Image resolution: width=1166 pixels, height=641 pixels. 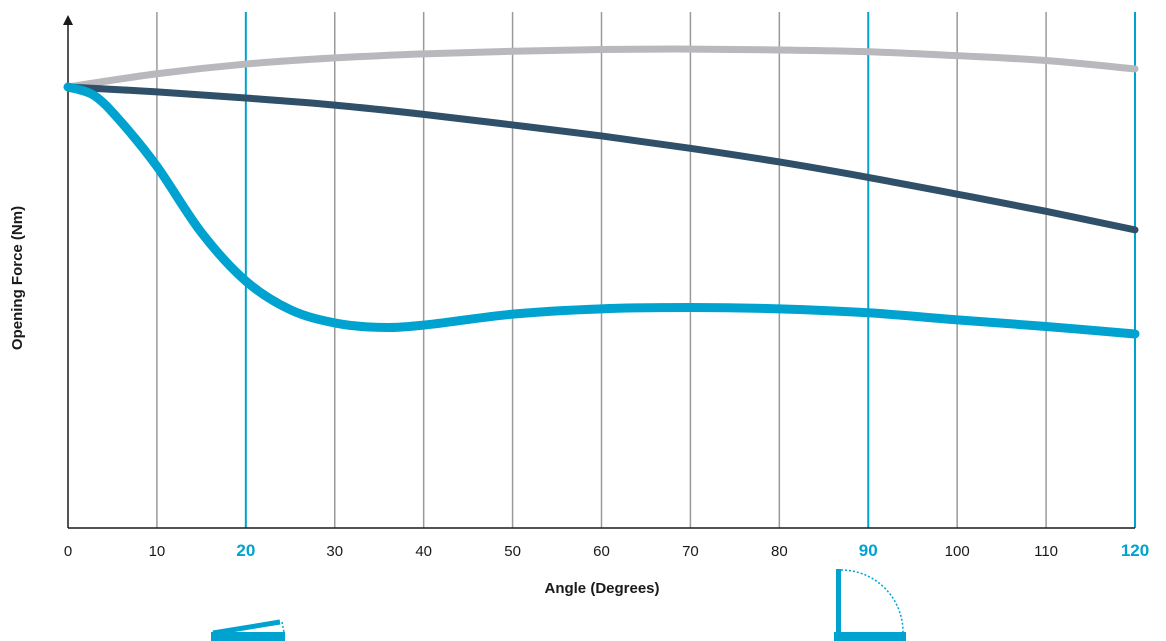 I want to click on y-axis-arrow-icon, so click(x=68, y=20).